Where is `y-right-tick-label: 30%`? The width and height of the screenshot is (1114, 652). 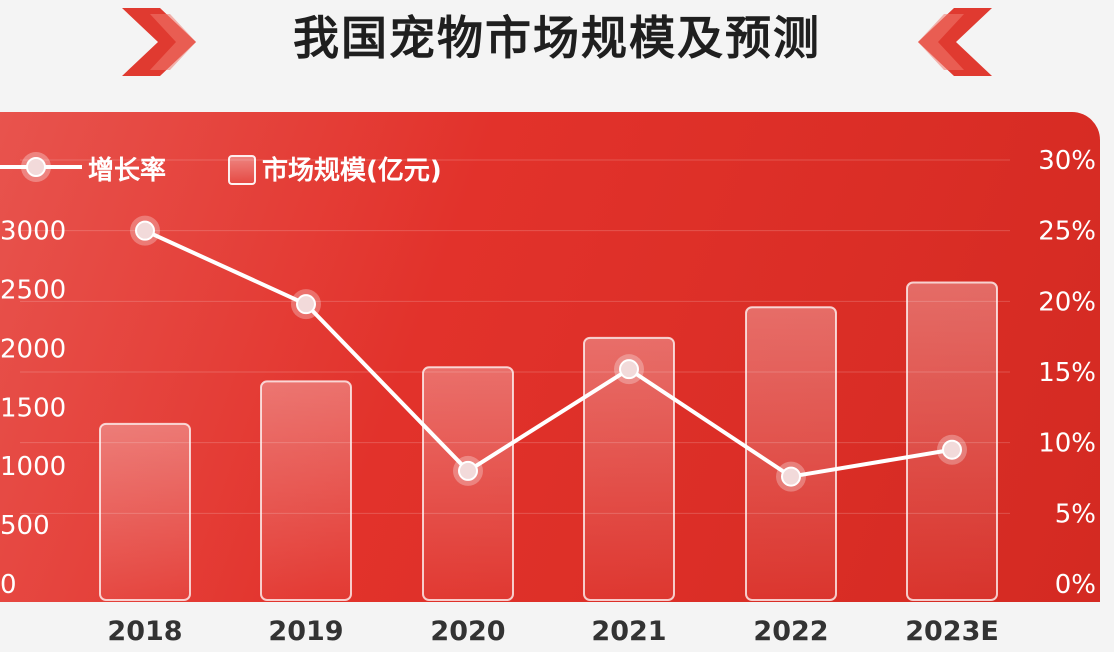 y-right-tick-label: 30% is located at coordinates (1067, 161).